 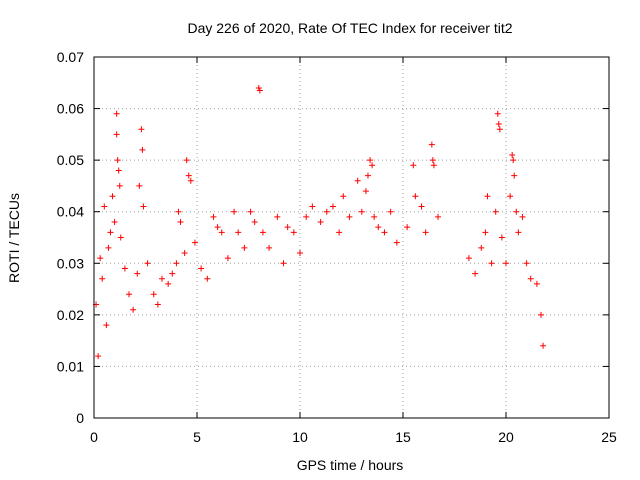 I want to click on y-tick-label: 0.07, so click(x=70, y=57).